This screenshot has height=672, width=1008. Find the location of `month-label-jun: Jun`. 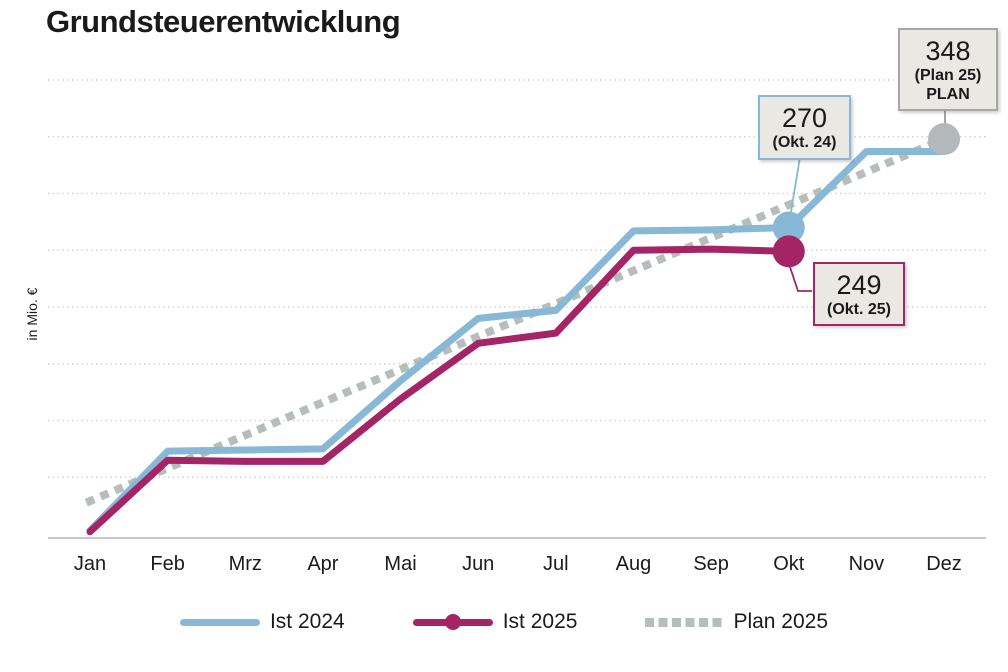

month-label-jun: Jun is located at coordinates (478, 564).